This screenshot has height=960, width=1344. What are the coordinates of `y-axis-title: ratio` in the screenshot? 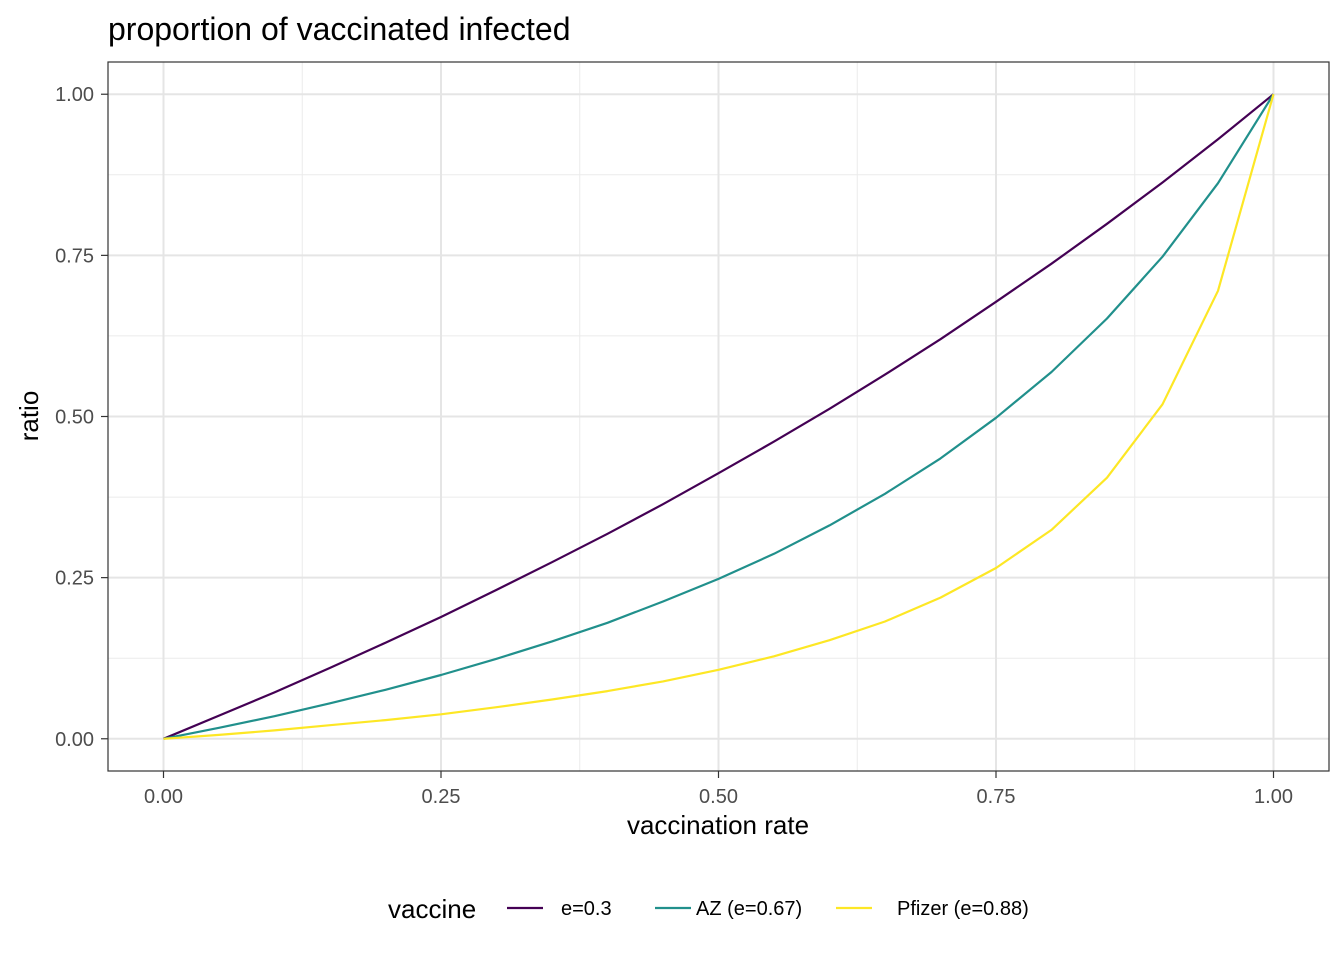 It's located at (29, 416).